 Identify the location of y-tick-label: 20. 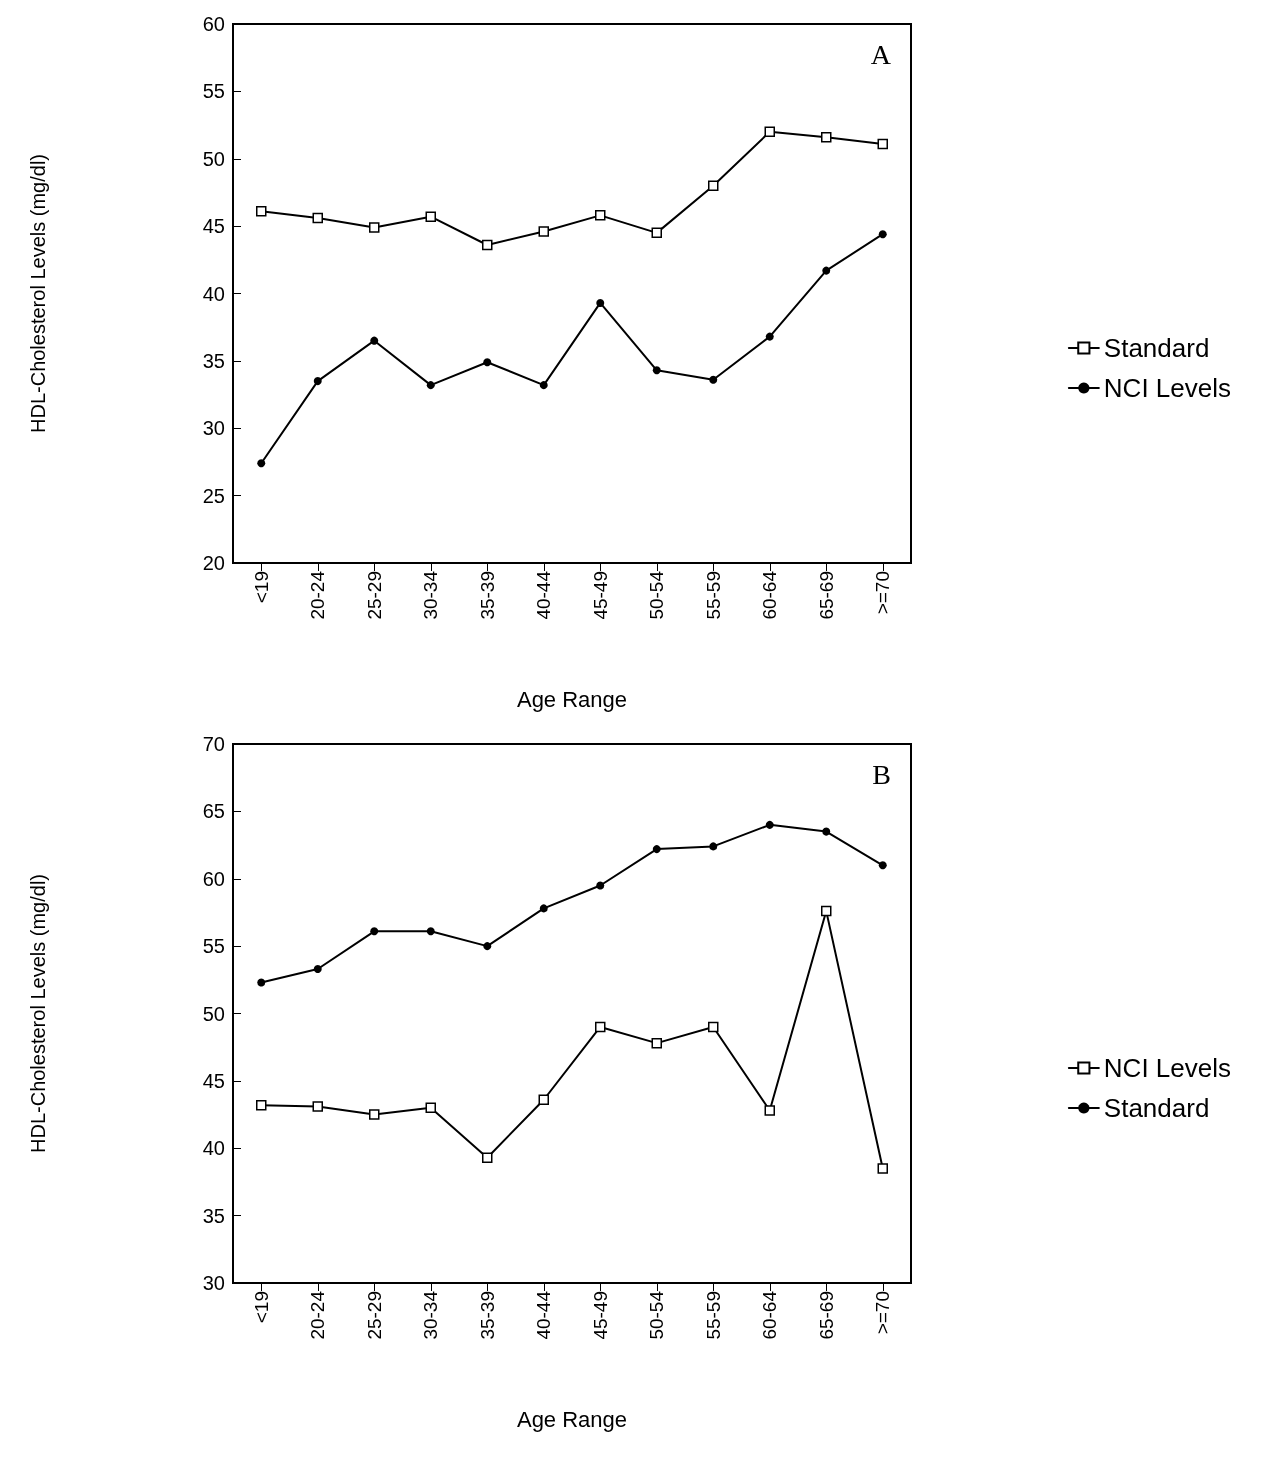
(213, 563).